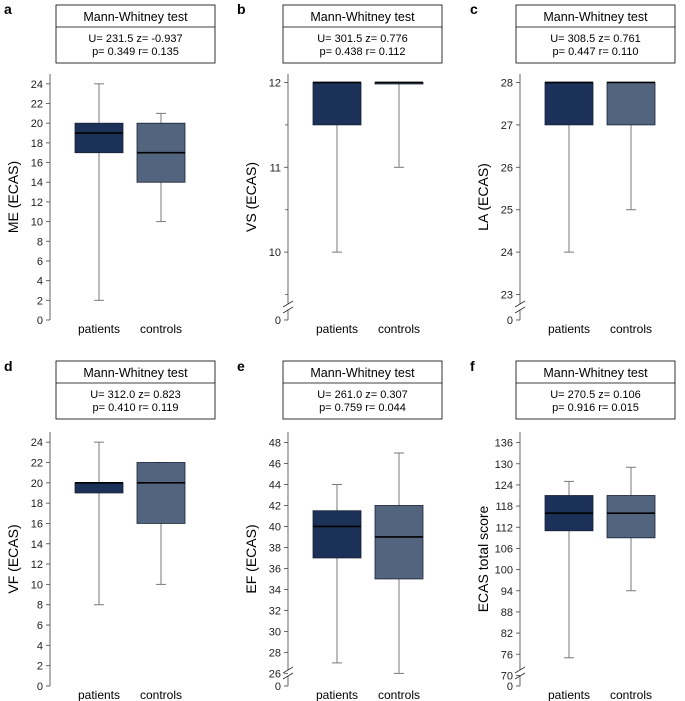 This screenshot has height=701, width=685. Describe the element at coordinates (275, 632) in the screenshot. I see `y-tick-label: 30` at that location.